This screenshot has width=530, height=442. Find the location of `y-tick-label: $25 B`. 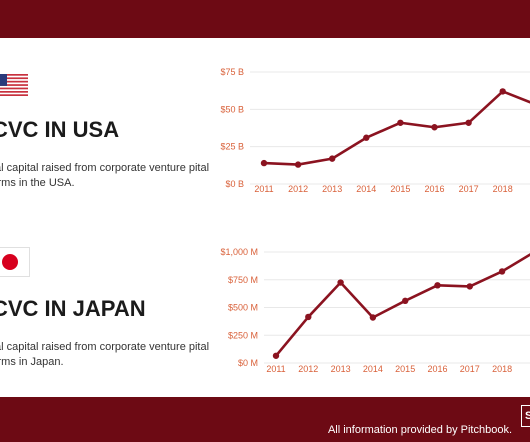

y-tick-label: $25 B is located at coordinates (232, 147).